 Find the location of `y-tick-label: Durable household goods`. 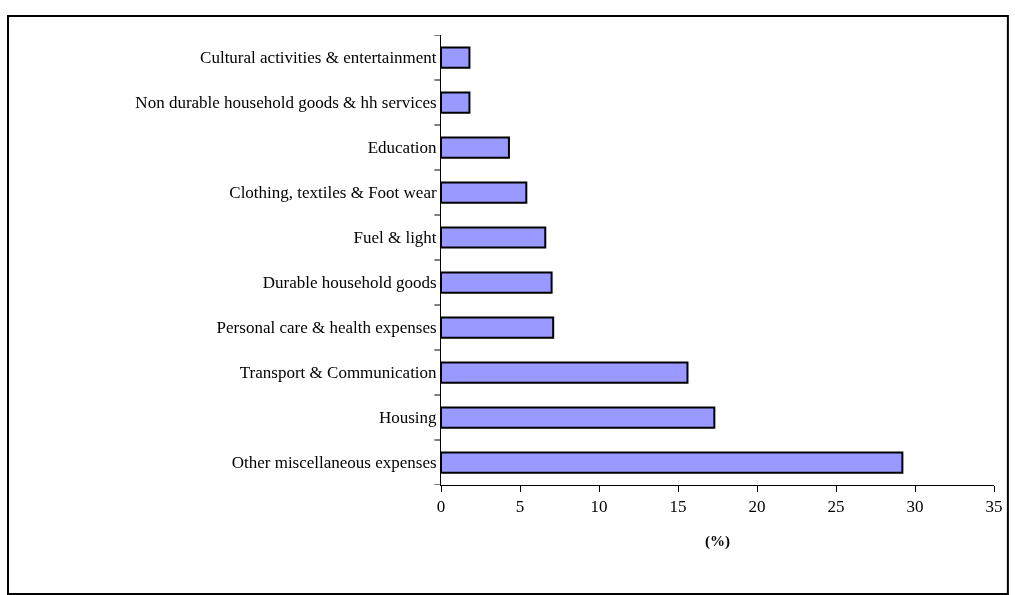

y-tick-label: Durable household goods is located at coordinates (349, 283).